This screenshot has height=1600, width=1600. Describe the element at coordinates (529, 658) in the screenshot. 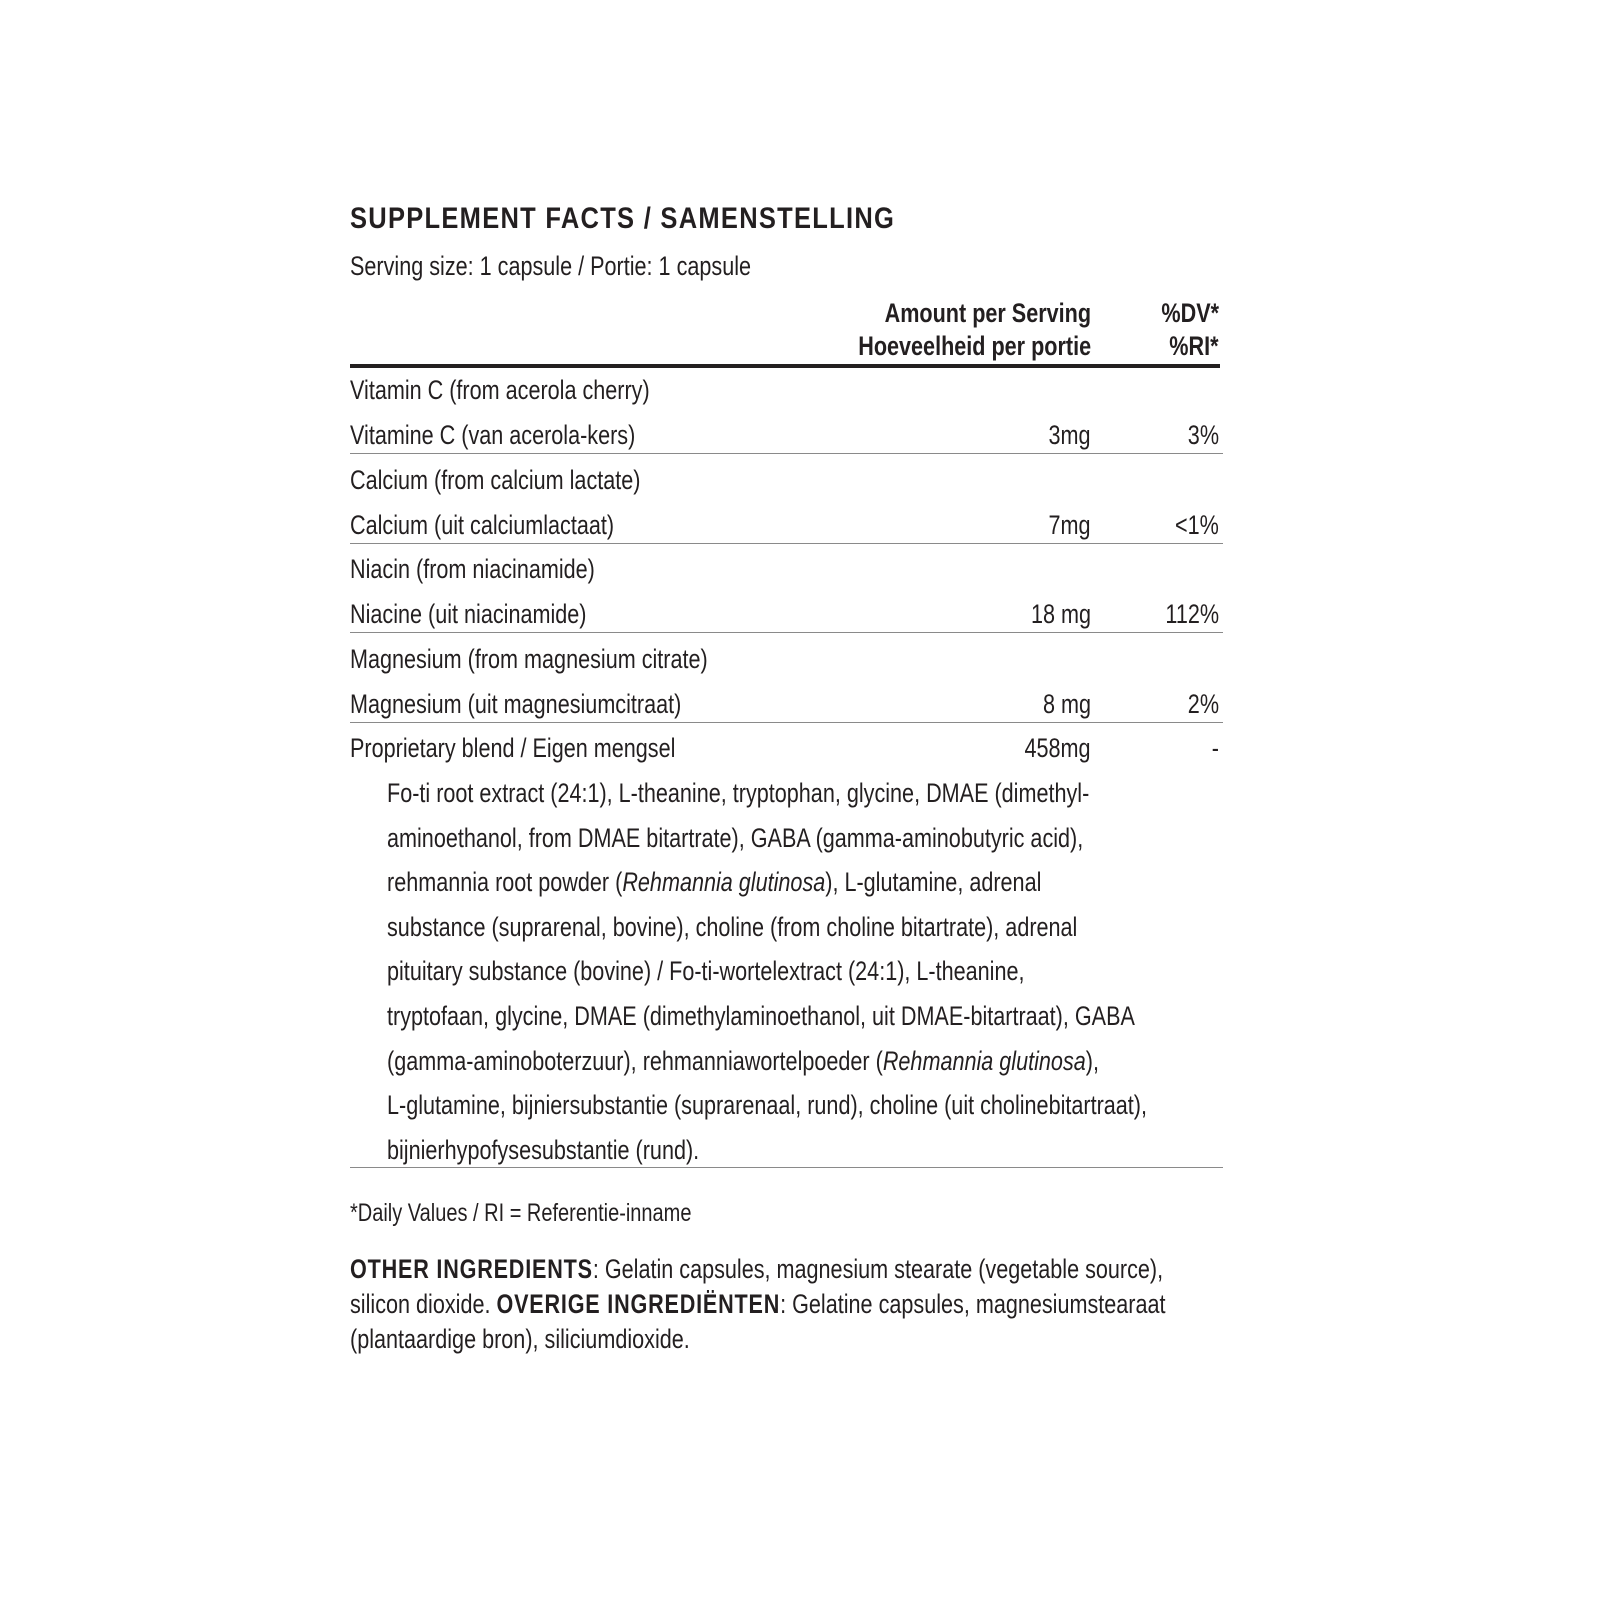

I see `nutrient-name-en: Magnesium (from magnesium citrate)` at that location.